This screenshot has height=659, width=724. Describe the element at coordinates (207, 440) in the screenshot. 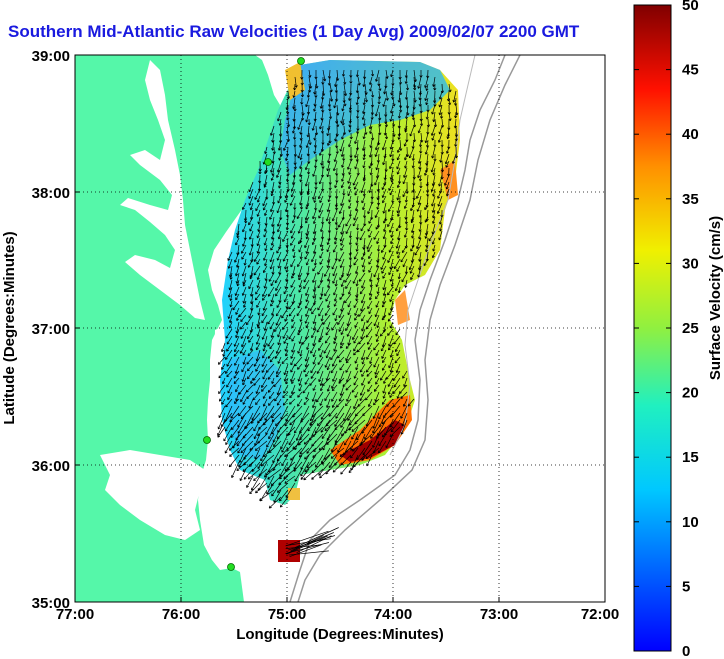

I see `radar-station-marker` at that location.